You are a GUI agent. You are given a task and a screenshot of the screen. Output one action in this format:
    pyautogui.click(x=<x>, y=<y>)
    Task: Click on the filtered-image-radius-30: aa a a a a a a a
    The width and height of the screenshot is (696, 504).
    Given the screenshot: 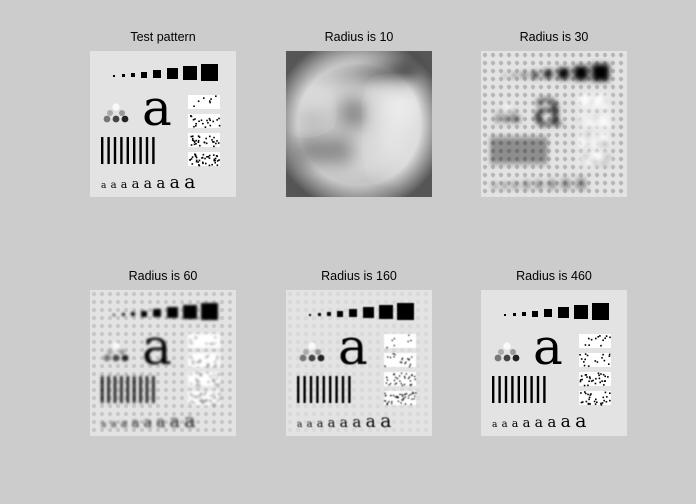 What is the action you would take?
    pyautogui.click(x=554, y=124)
    